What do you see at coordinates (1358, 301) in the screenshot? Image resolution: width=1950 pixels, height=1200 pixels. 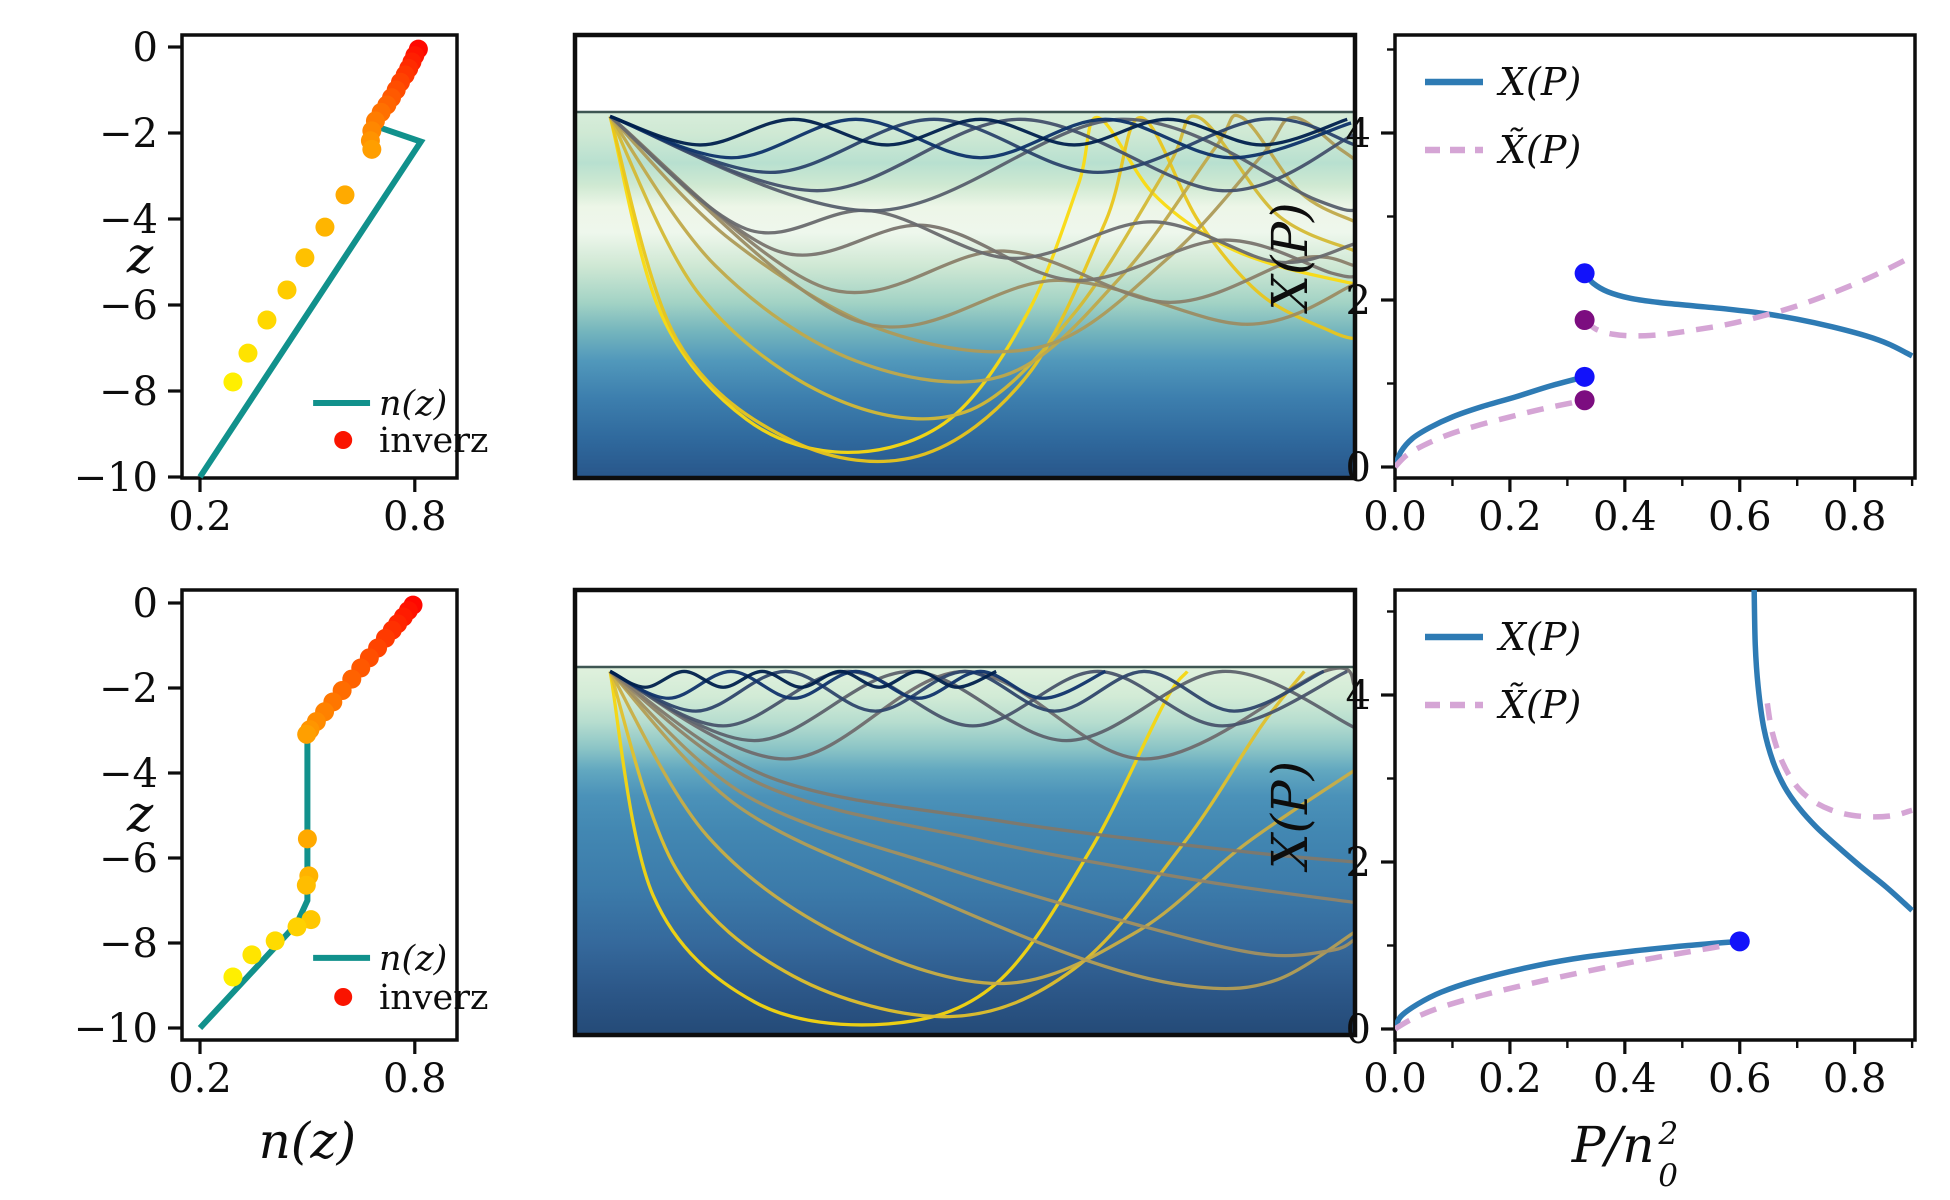 I see `y-tick-label: 2` at bounding box center [1358, 301].